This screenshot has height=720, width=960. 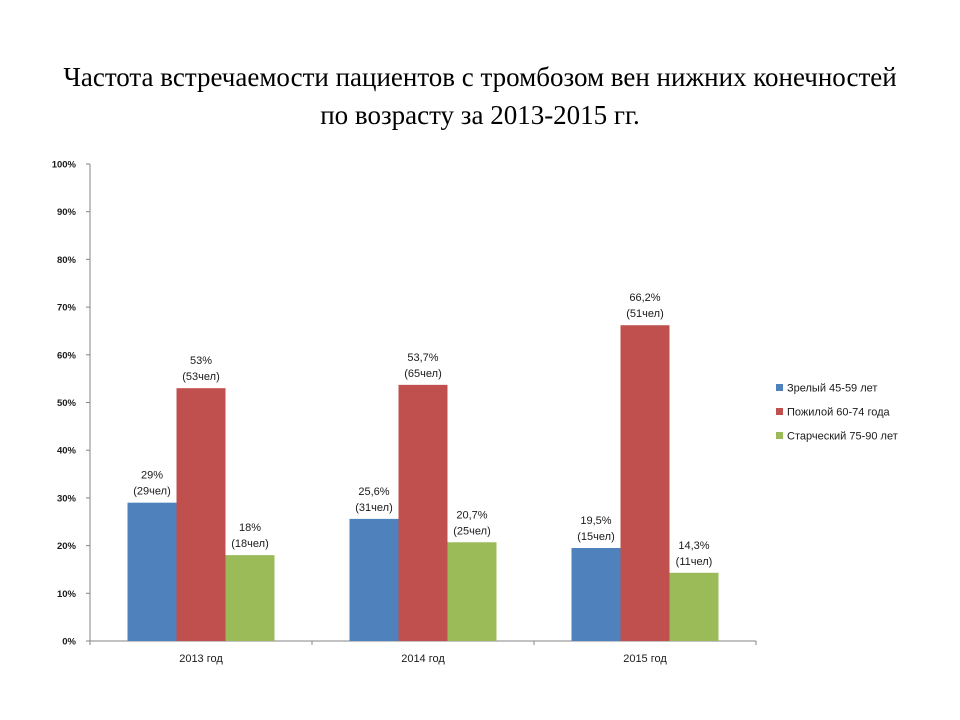 I want to click on data-label-count: (53чел), so click(x=200, y=377).